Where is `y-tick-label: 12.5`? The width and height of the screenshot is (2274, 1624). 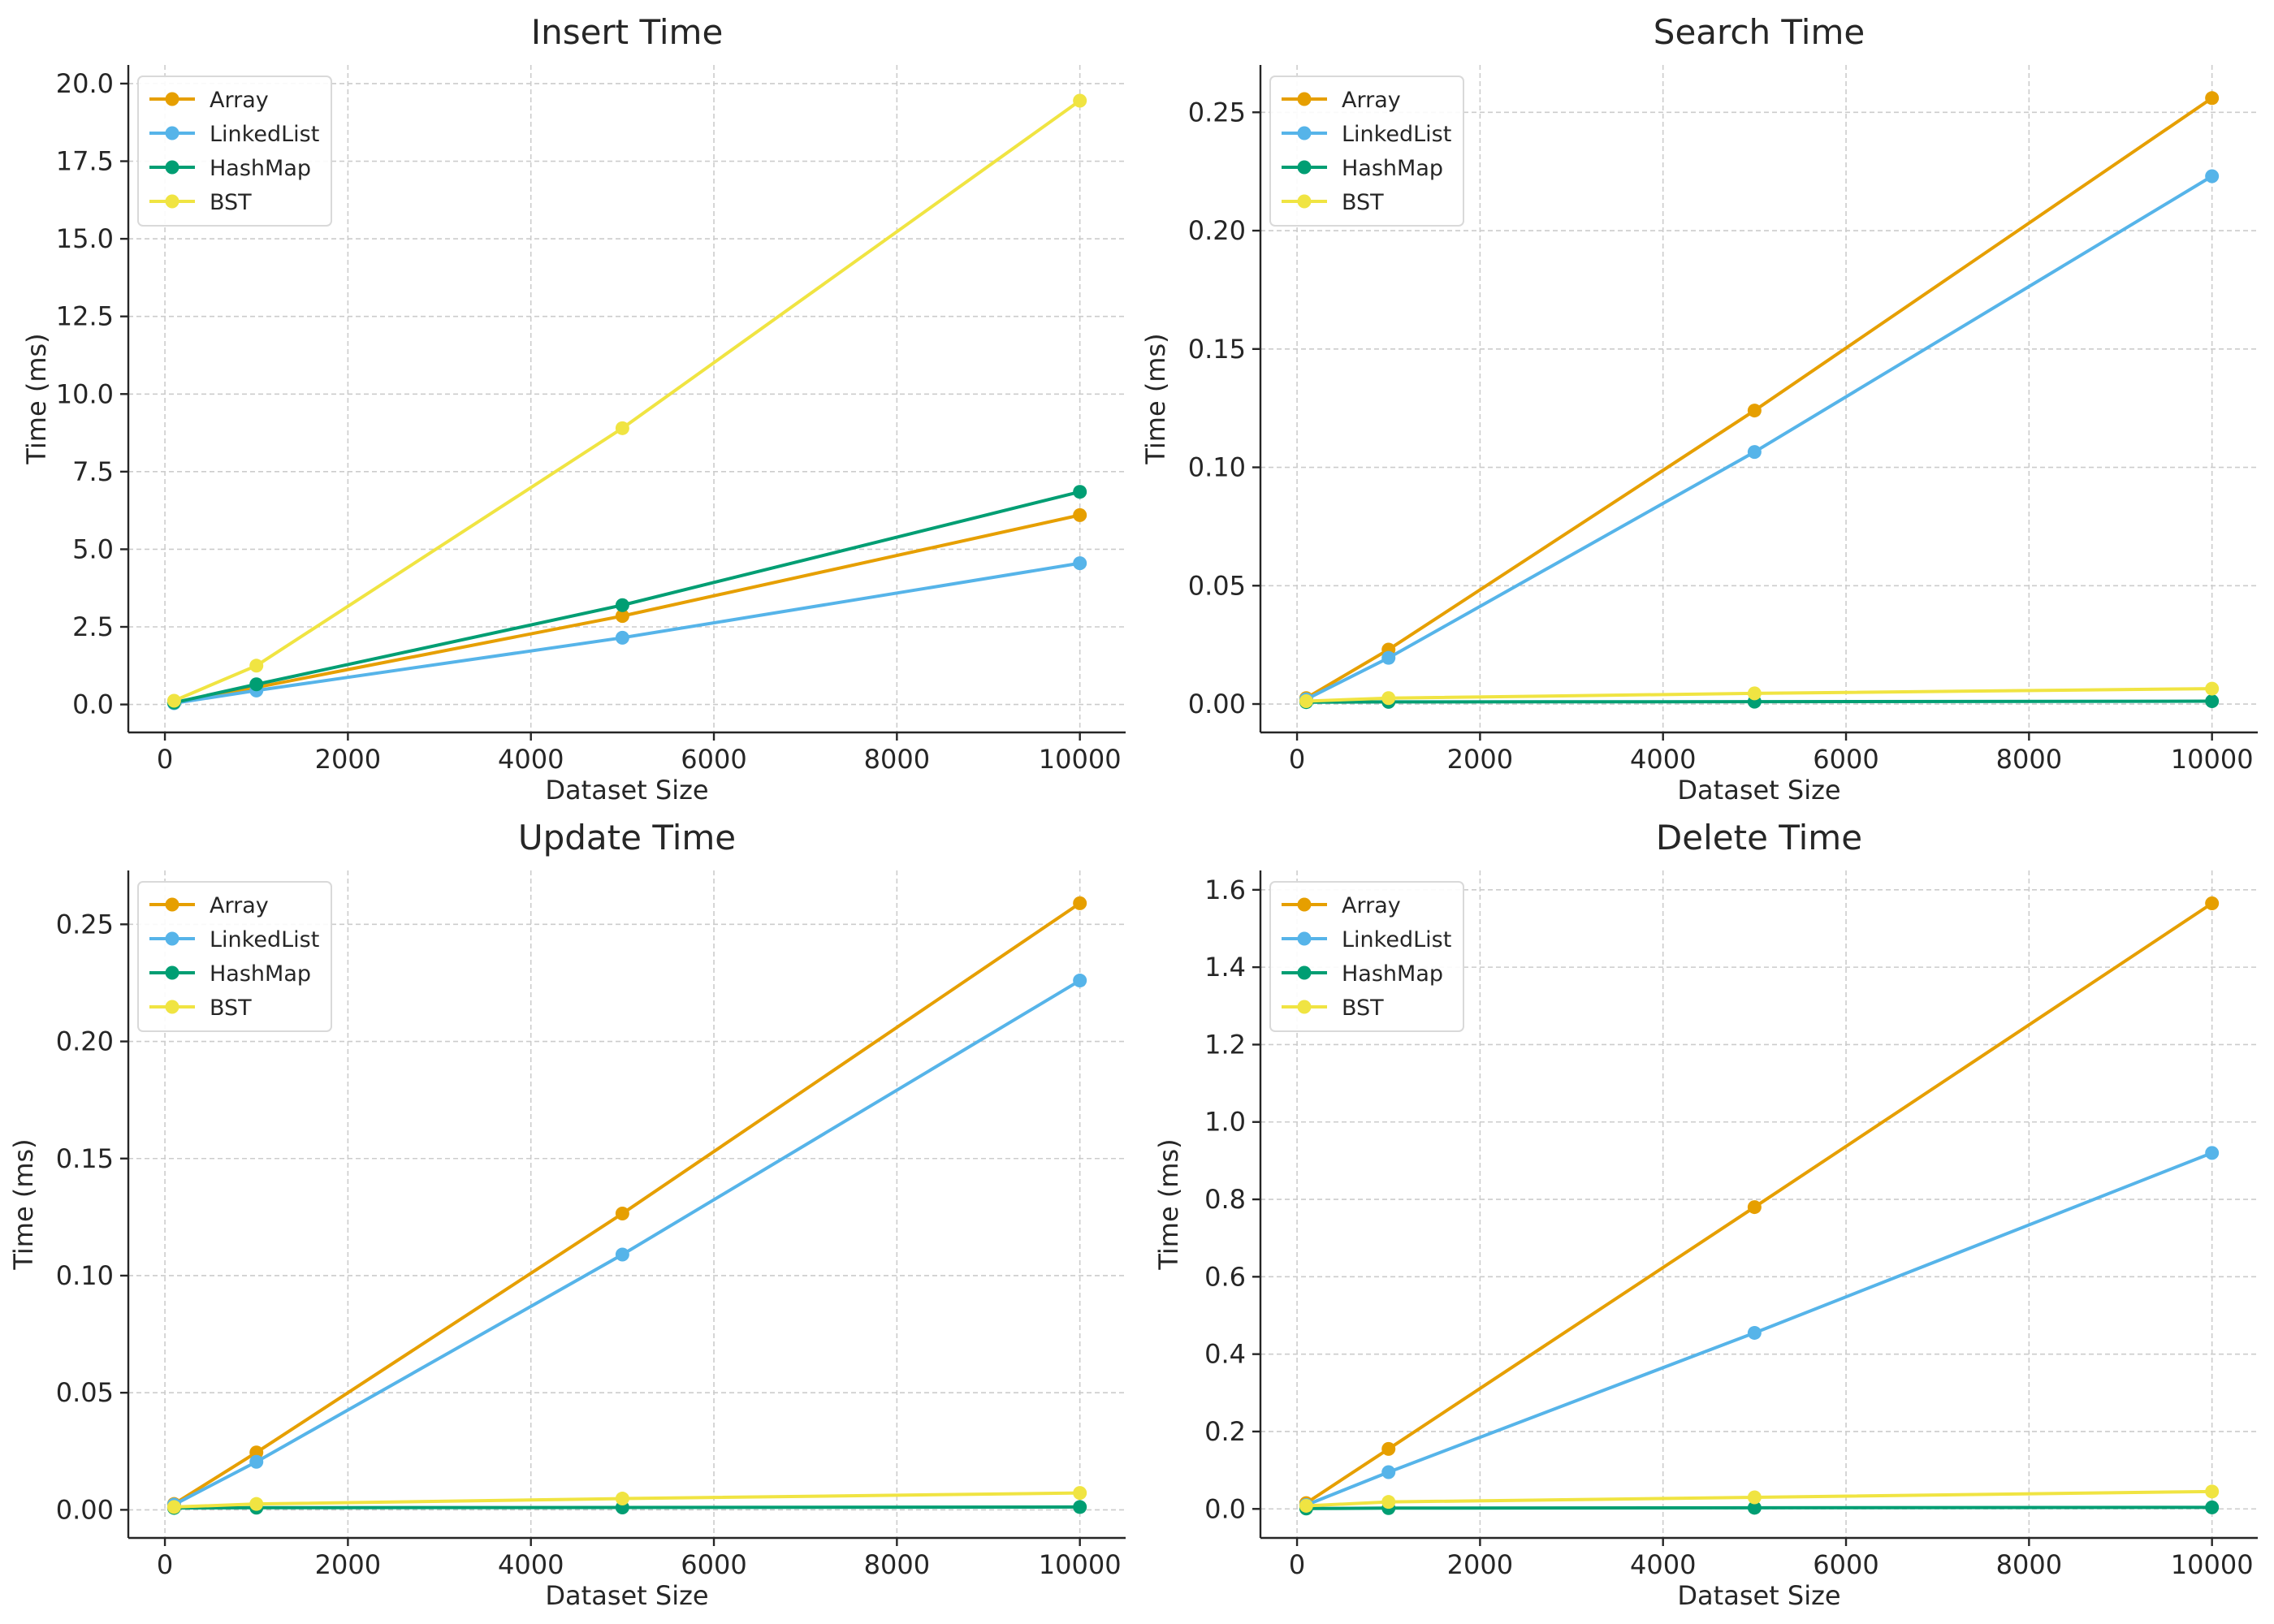
y-tick-label: 12.5 is located at coordinates (85, 317).